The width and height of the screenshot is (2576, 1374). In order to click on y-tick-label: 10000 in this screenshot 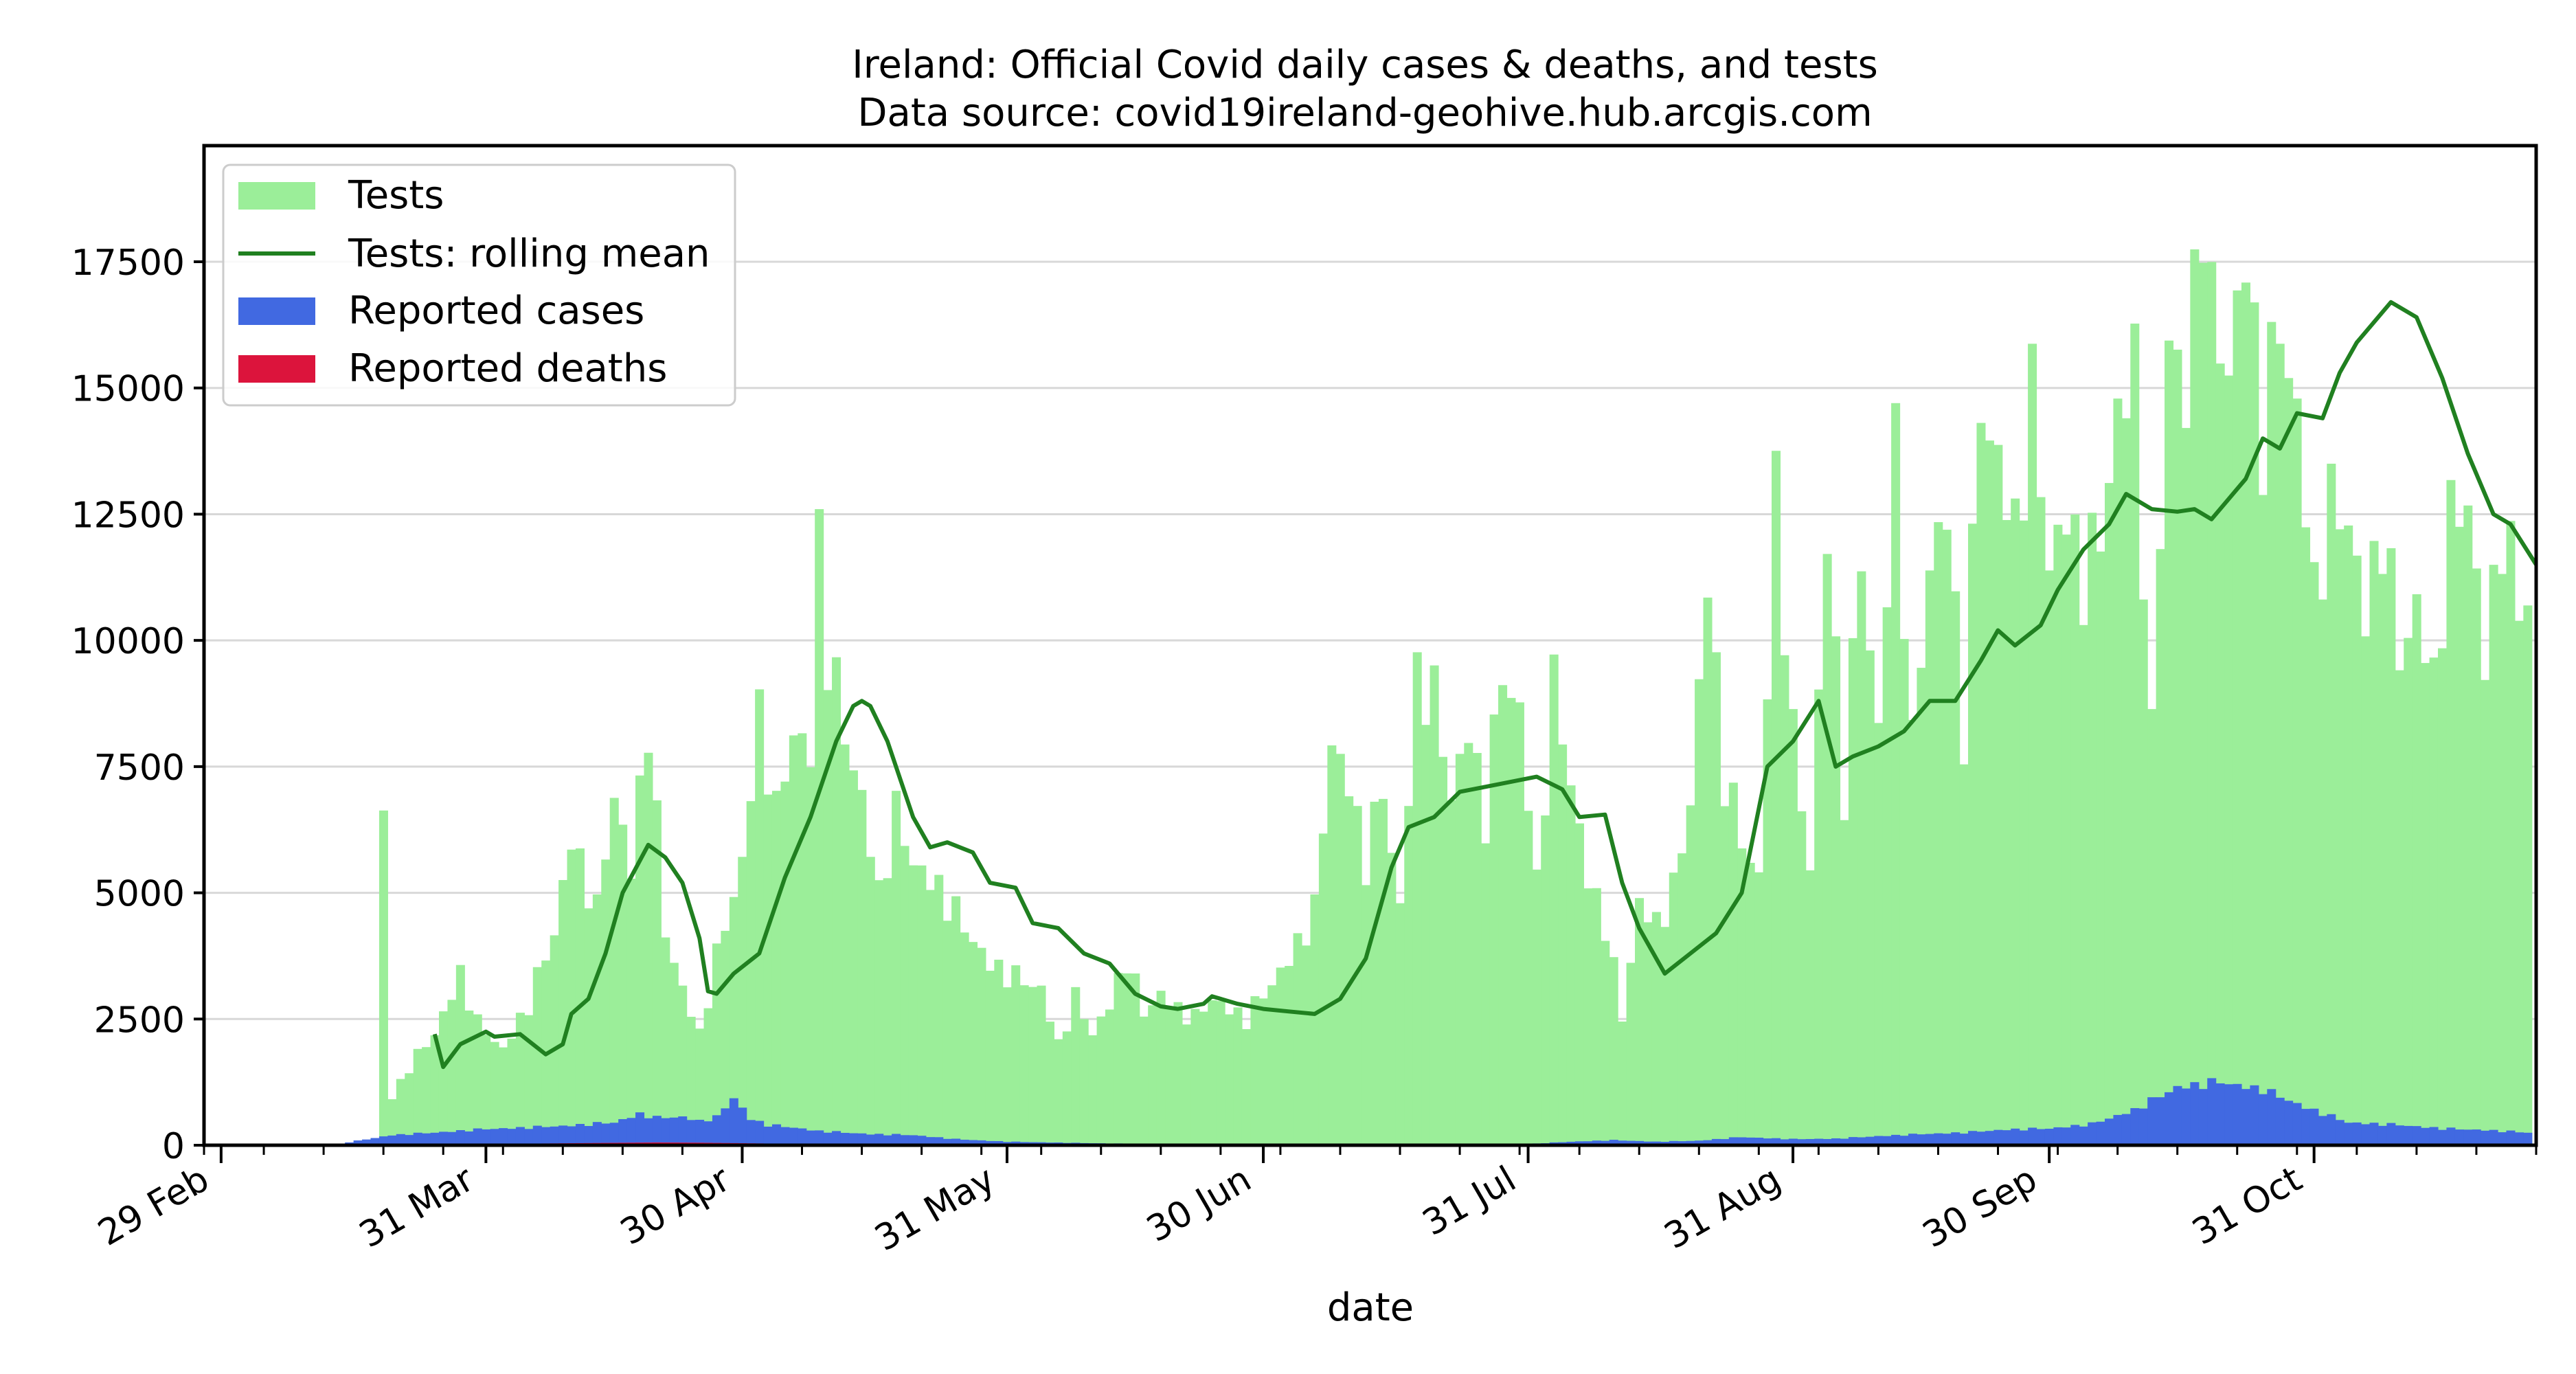, I will do `click(128, 642)`.